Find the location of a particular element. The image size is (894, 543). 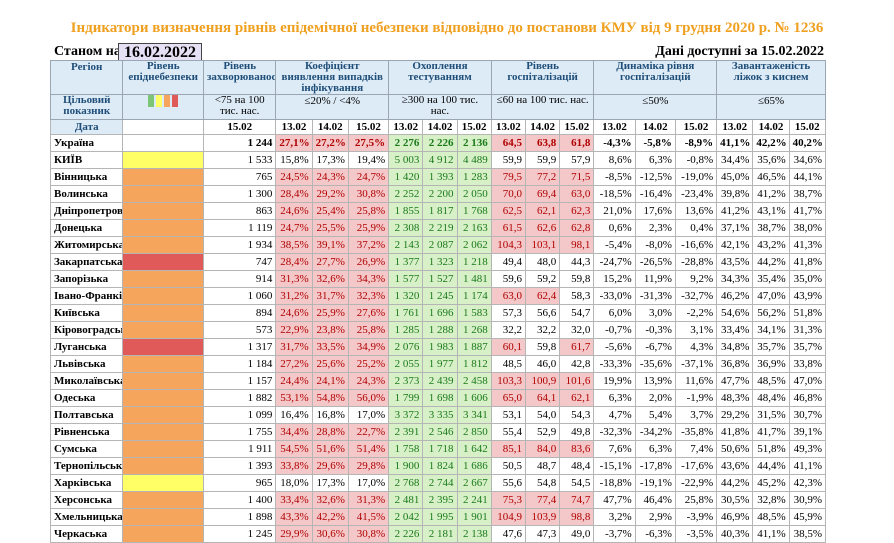

incidence-cell: 1 245 is located at coordinates (239, 534).